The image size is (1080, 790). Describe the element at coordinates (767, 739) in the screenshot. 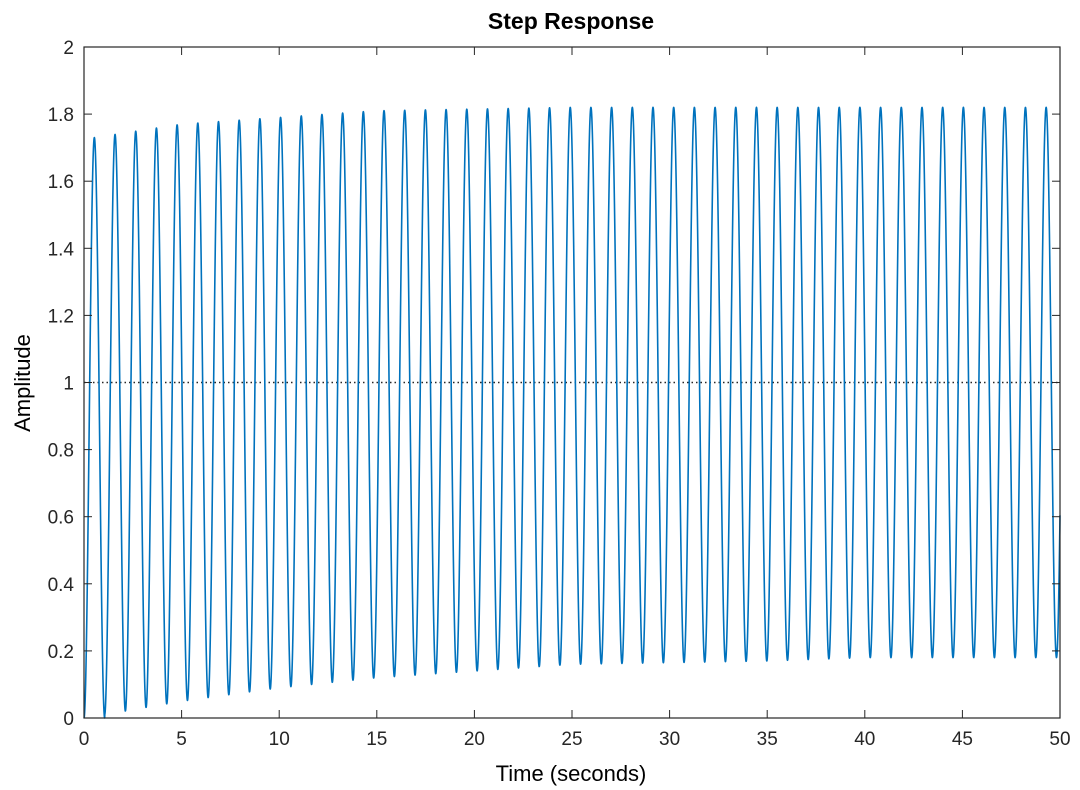

I see `x-tick-label: 35` at that location.